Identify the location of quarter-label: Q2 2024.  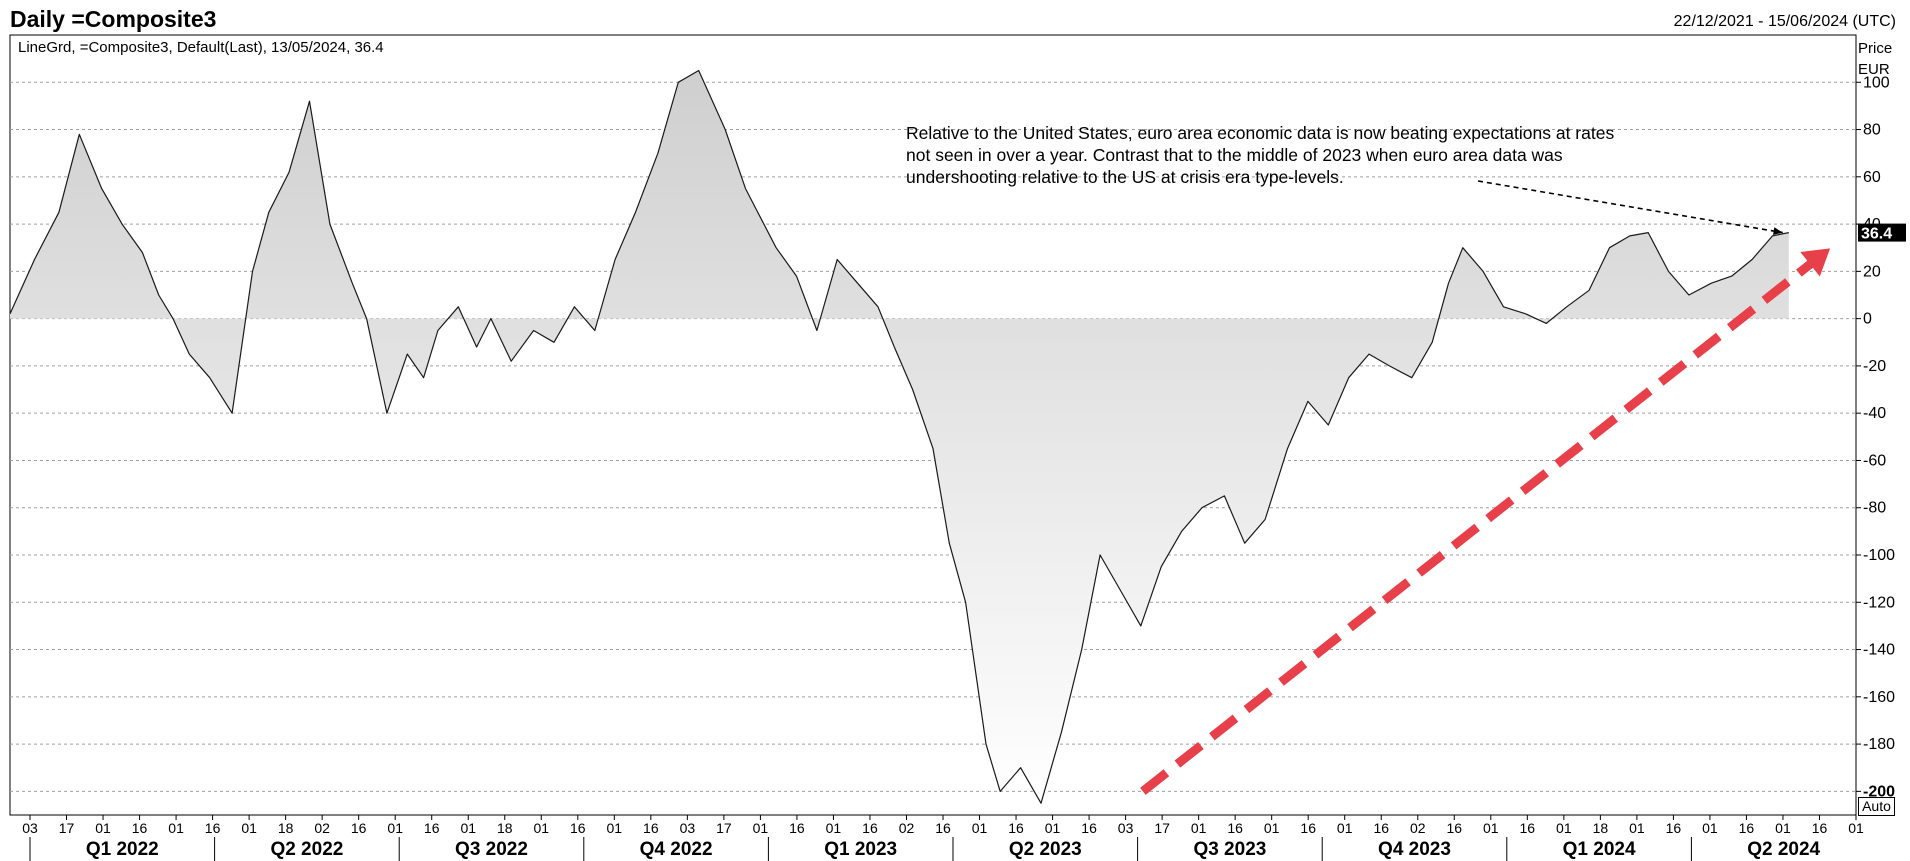
(1783, 849).